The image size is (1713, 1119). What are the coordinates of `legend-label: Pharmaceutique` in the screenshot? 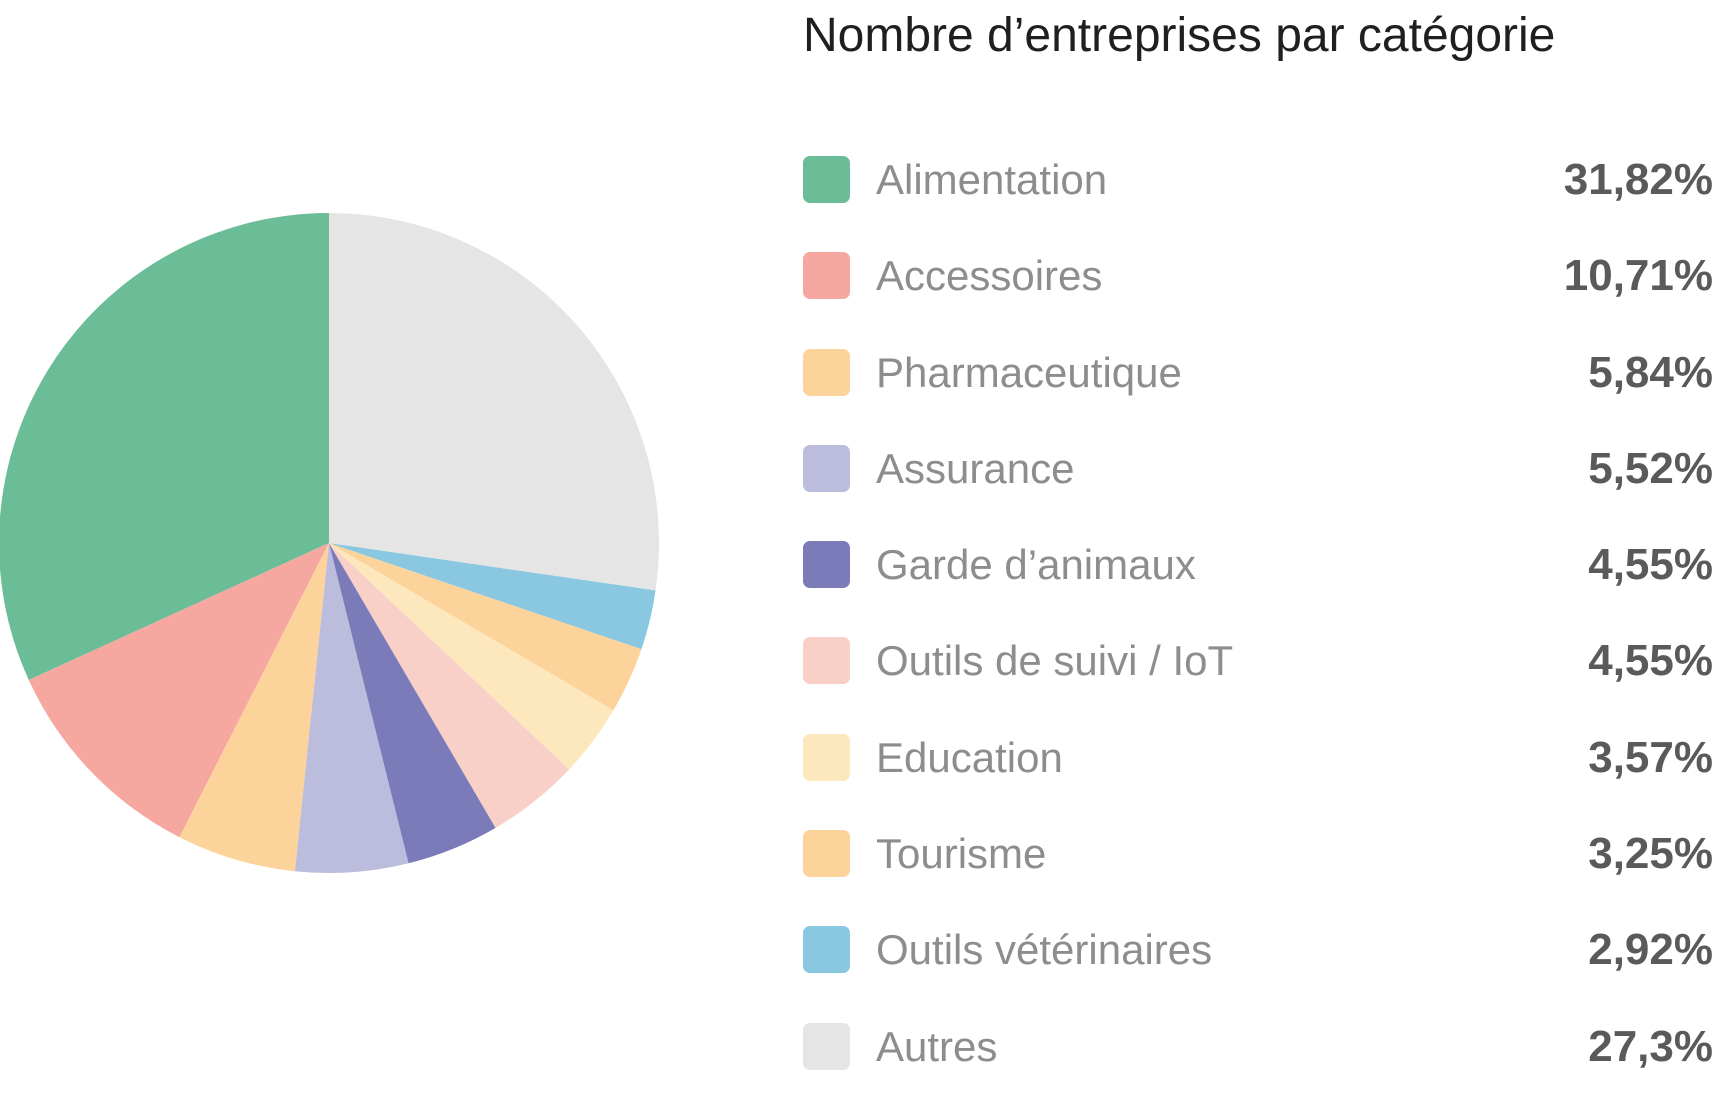 It's located at (1029, 372).